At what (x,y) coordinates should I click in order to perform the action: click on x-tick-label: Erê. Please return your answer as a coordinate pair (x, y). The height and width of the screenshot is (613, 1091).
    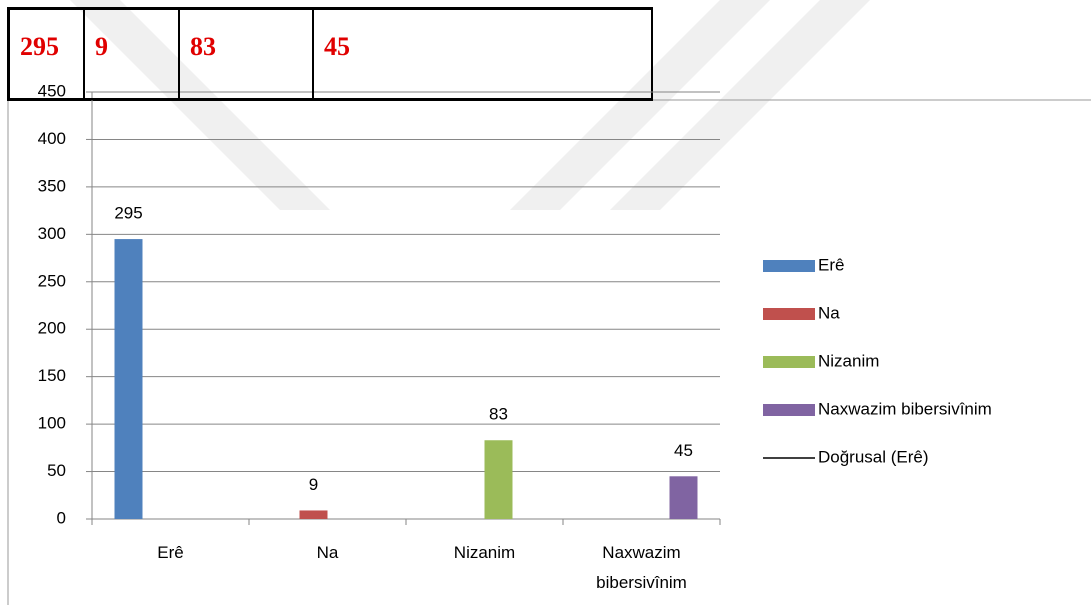
    Looking at the image, I should click on (170, 552).